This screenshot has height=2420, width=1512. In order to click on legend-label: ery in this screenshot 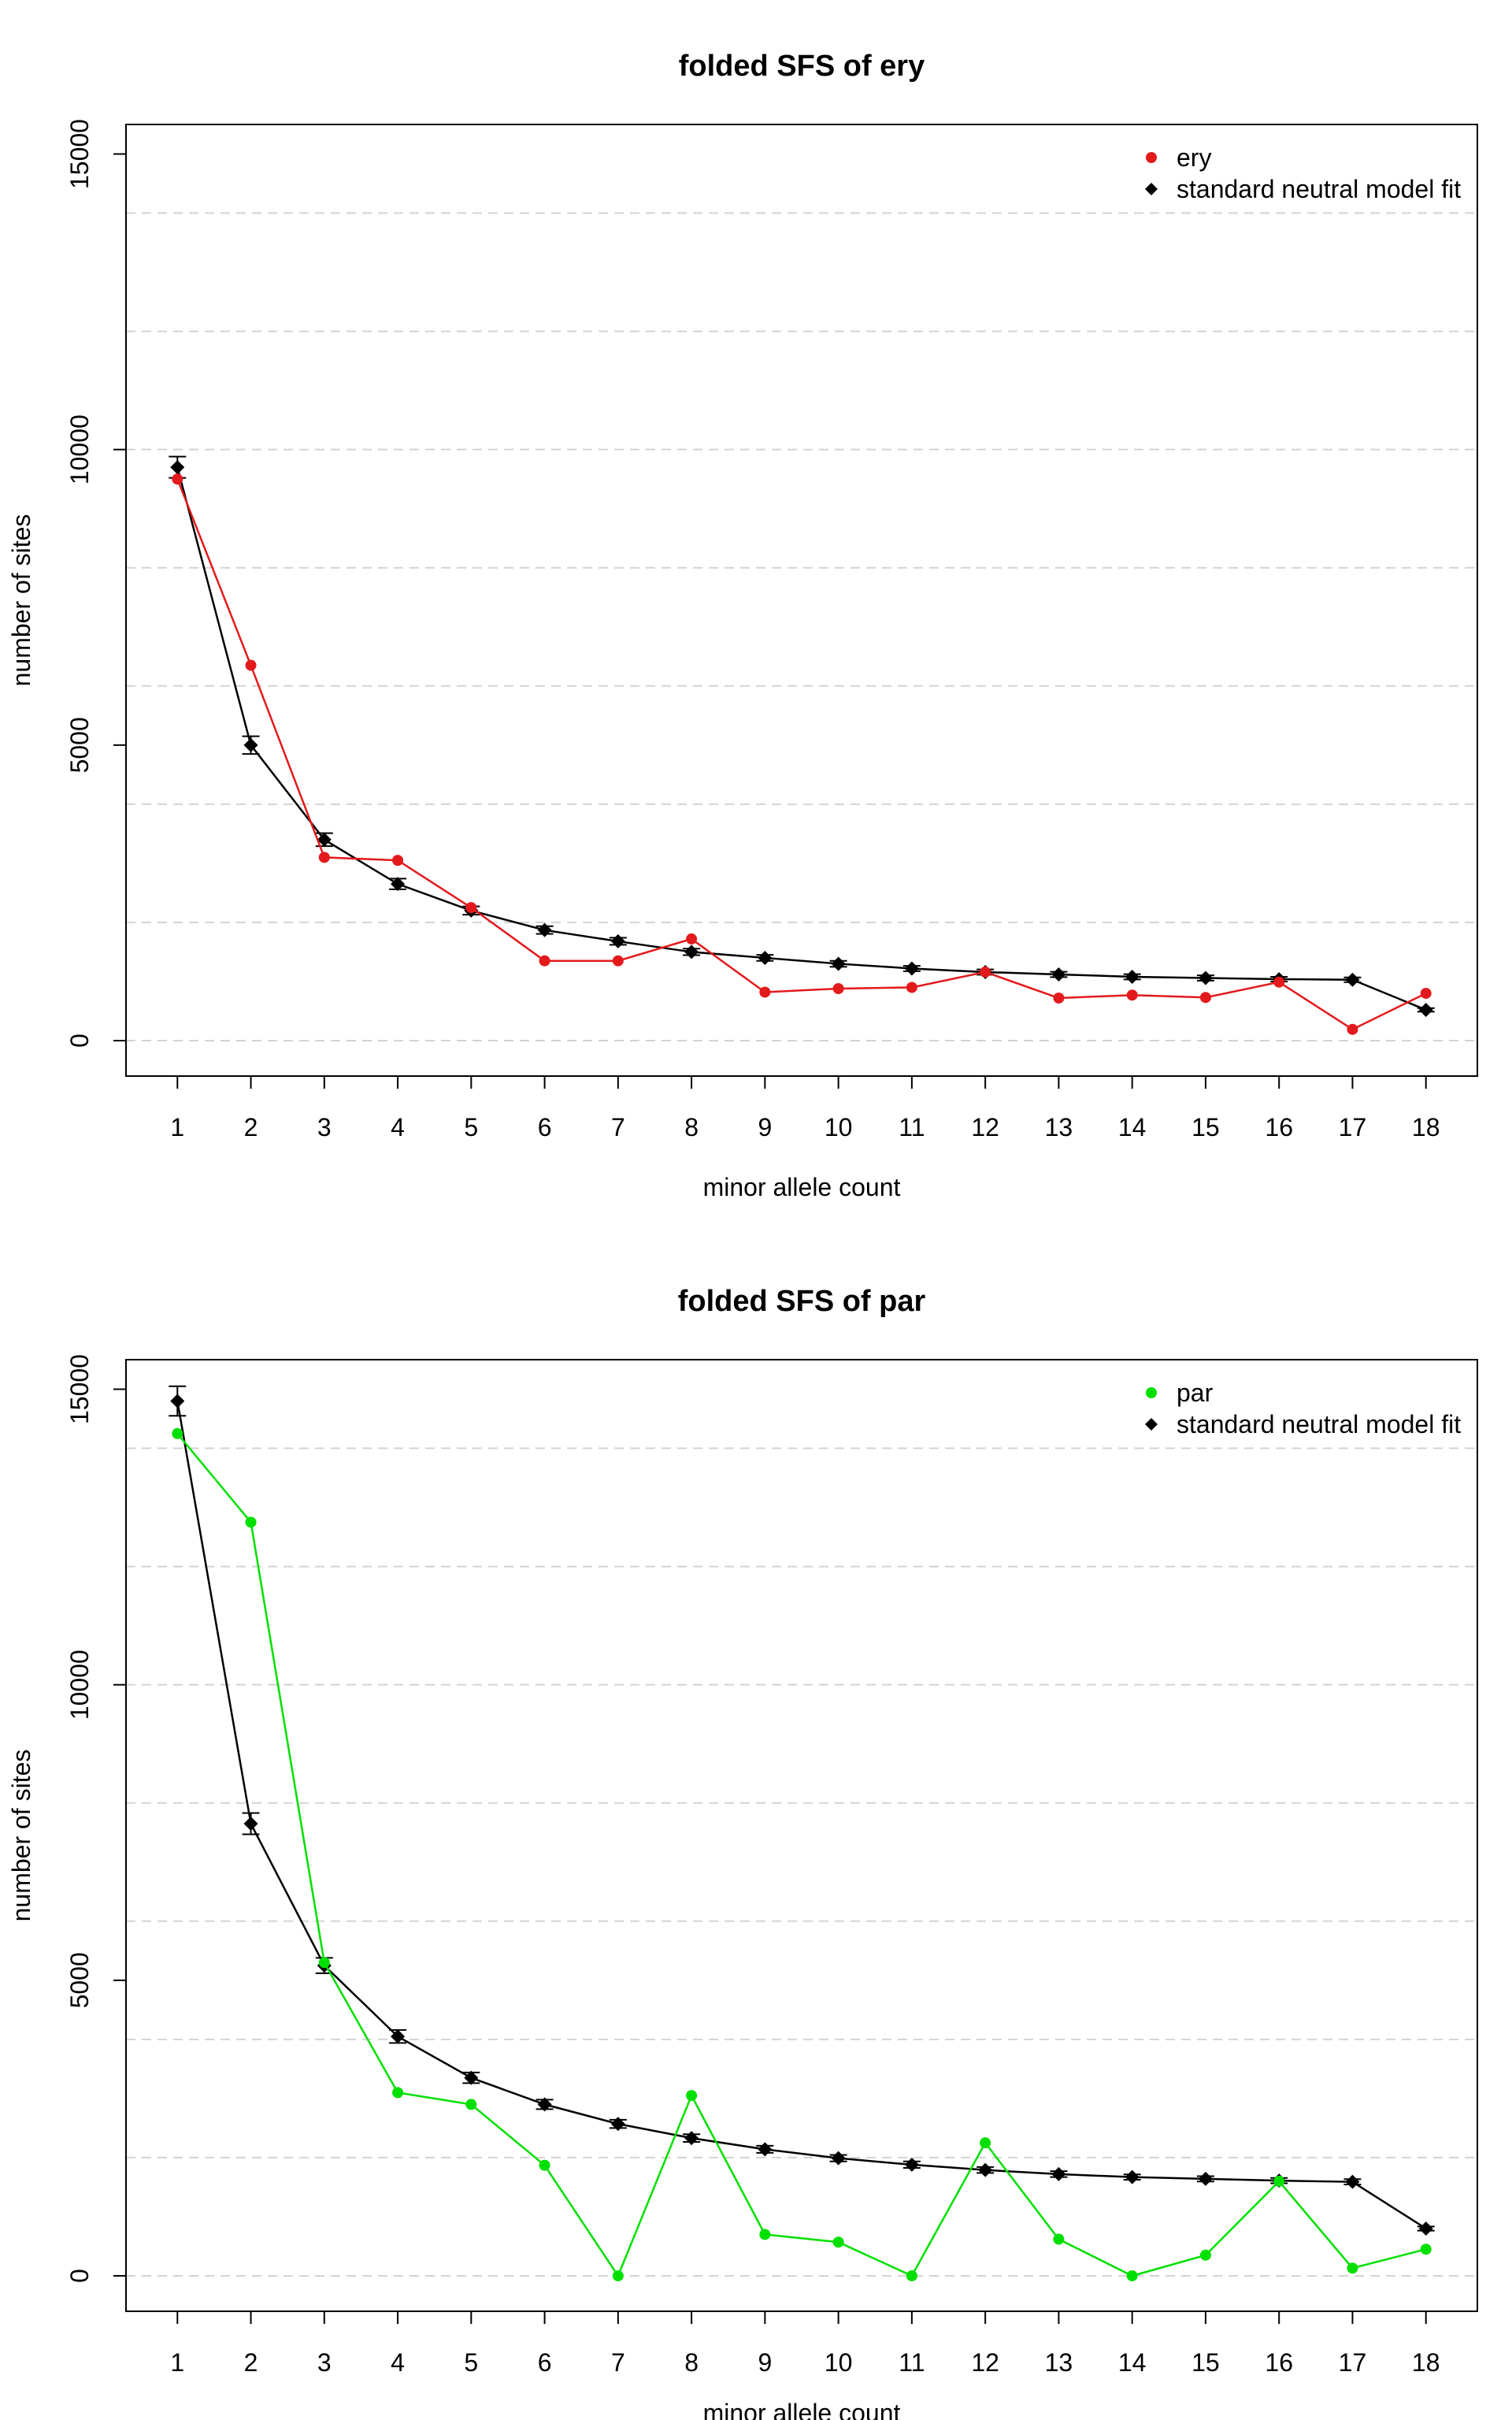, I will do `click(1194, 157)`.